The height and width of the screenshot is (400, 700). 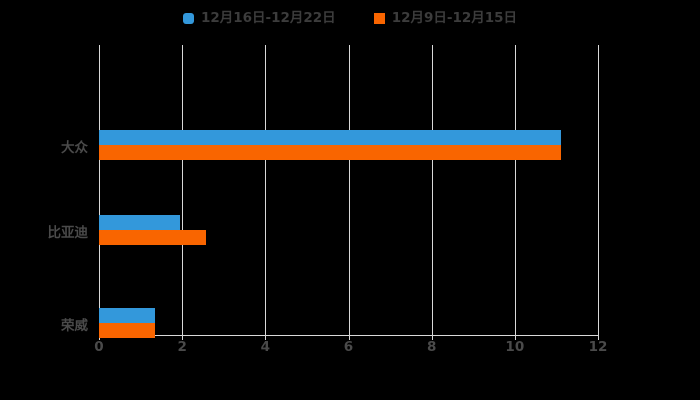 I want to click on y-tick-label: 荣威, so click(x=74, y=326).